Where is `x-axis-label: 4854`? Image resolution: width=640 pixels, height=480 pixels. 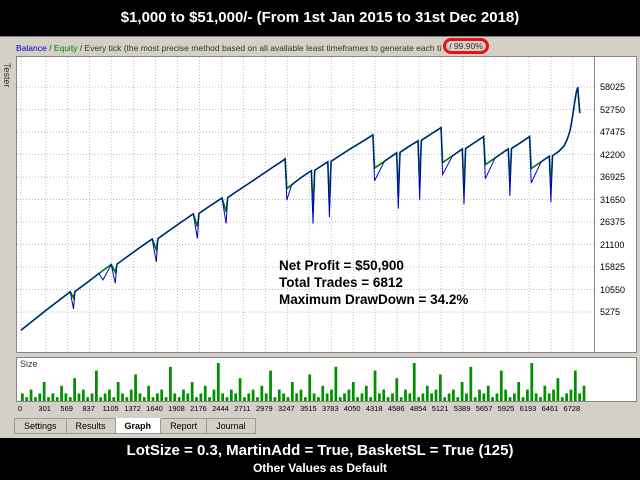
x-axis-label: 4854 is located at coordinates (418, 408).